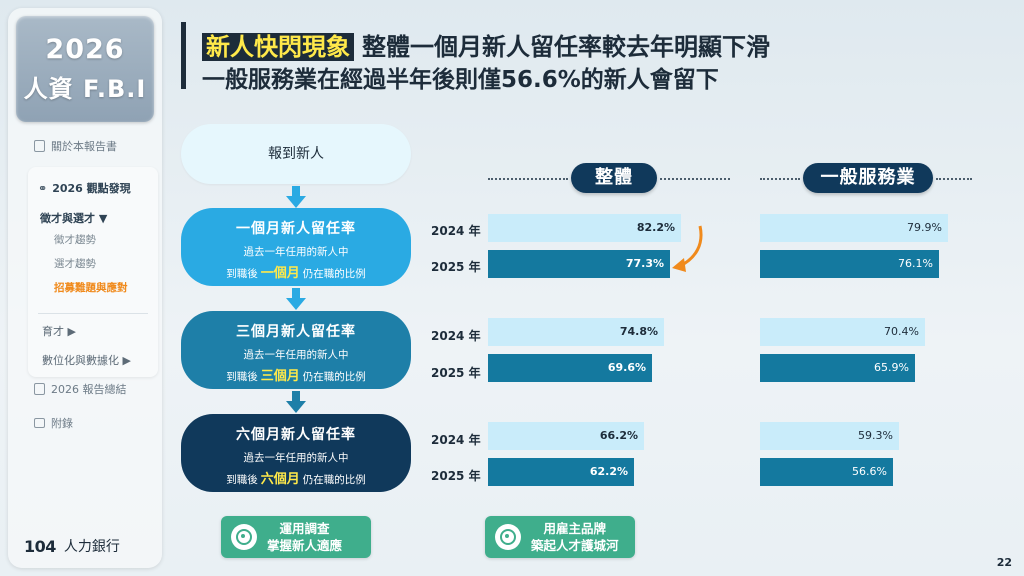 This screenshot has width=1024, height=576. I want to click on button-label-line1: 運用調查, so click(304, 528).